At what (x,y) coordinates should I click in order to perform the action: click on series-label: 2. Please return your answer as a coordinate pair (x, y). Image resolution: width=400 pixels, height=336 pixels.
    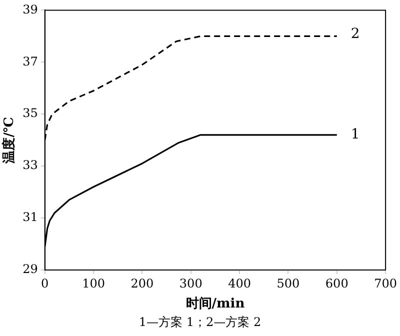
    Looking at the image, I should click on (355, 34).